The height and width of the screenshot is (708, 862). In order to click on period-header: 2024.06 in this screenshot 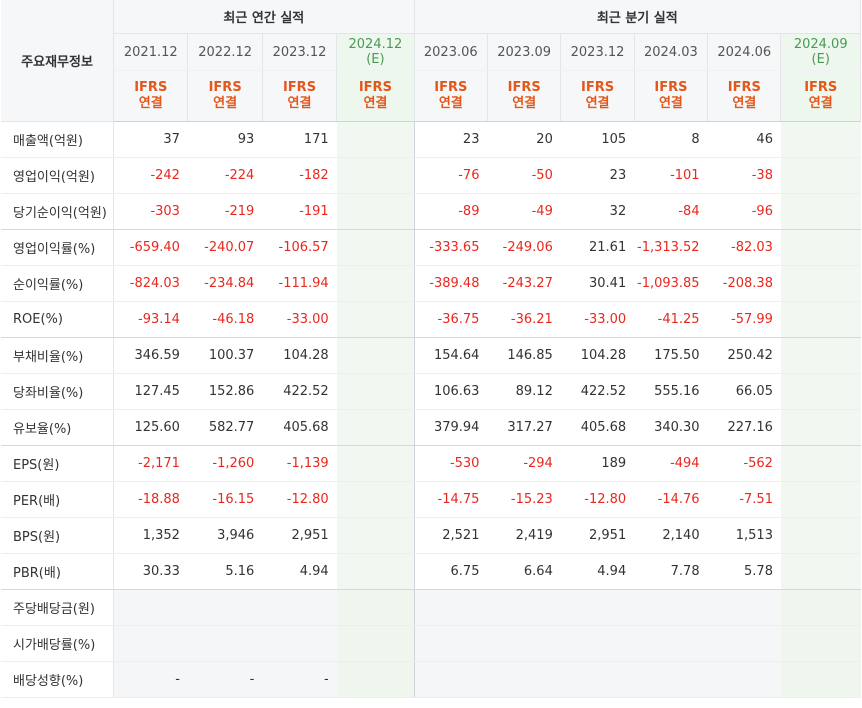, I will do `click(744, 52)`.